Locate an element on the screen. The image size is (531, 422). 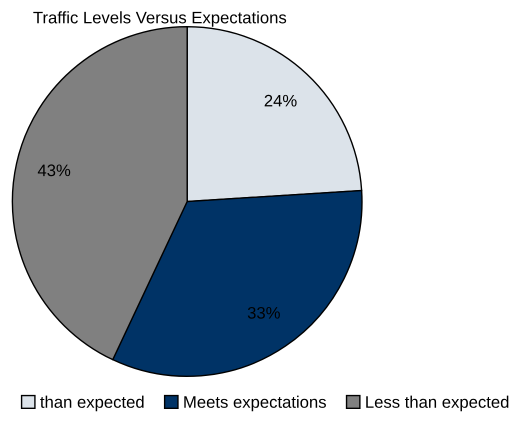
chart-title: Traffic Levels Versus Expectations is located at coordinates (159, 19).